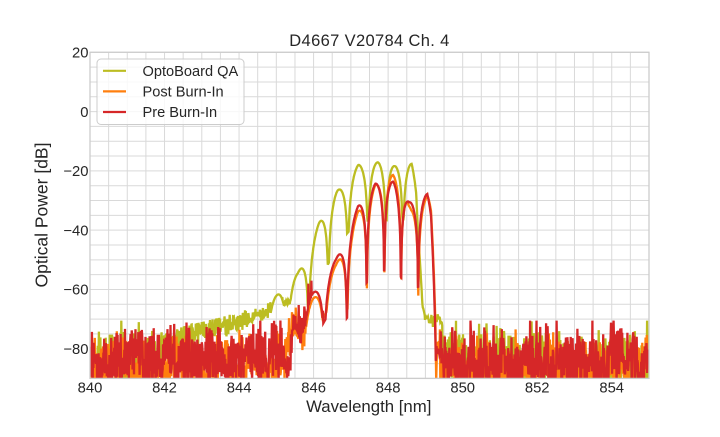 Image resolution: width=720 pixels, height=437 pixels. Describe the element at coordinates (611, 388) in the screenshot. I see `svg-text: 854` at that location.